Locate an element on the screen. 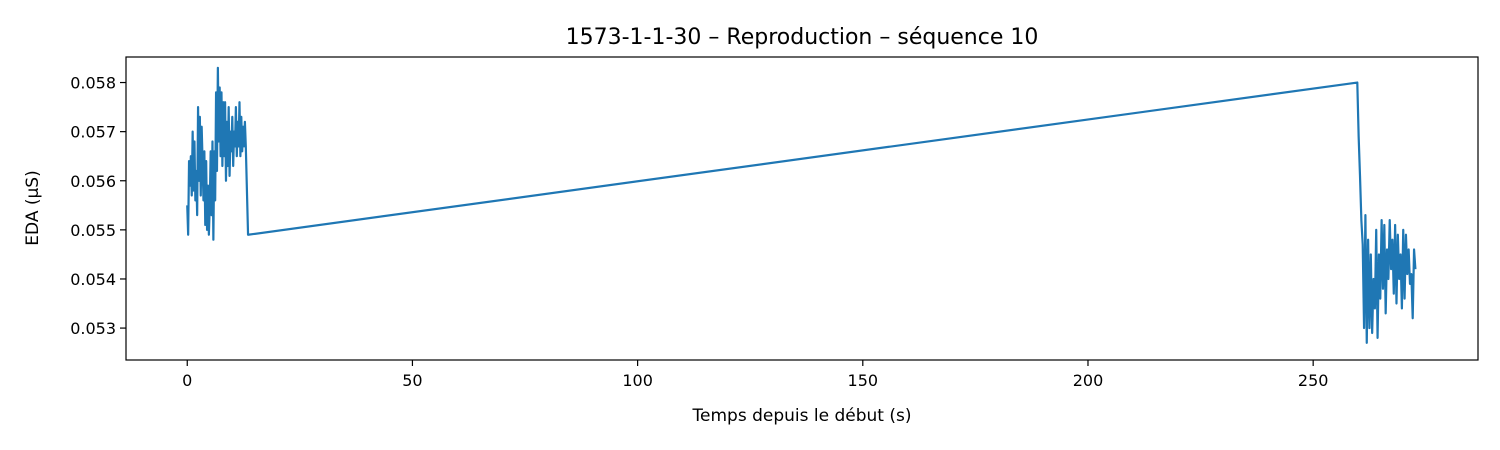 This screenshot has width=1500, height=450. y-tick-label: 0.058 is located at coordinates (93, 83).